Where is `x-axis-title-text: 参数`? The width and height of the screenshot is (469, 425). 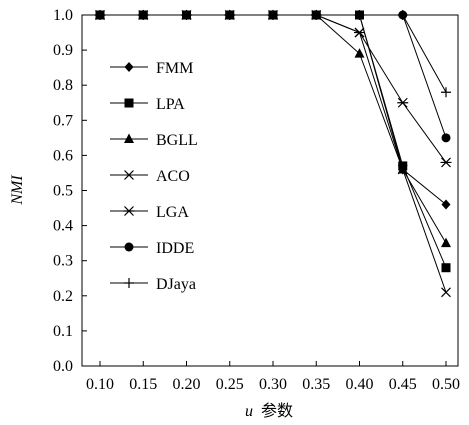
x-axis-title-text: 参数 is located at coordinates (277, 411).